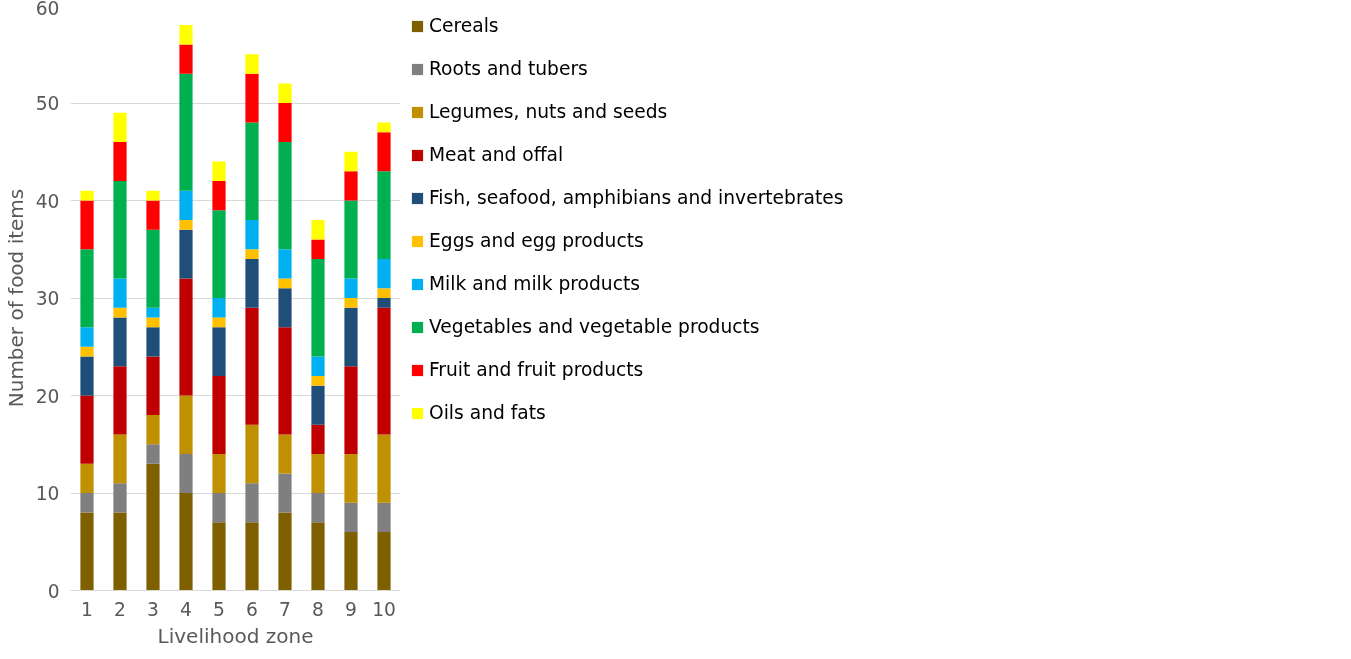 The image size is (1351, 659). I want to click on legend-label: Fish, seafood, amphibians and invertebrates, so click(636, 197).